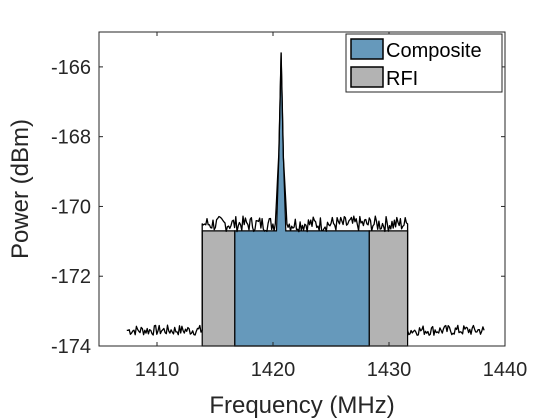 The image size is (560, 420). I want to click on x-tick-label: 1410, so click(157, 370).